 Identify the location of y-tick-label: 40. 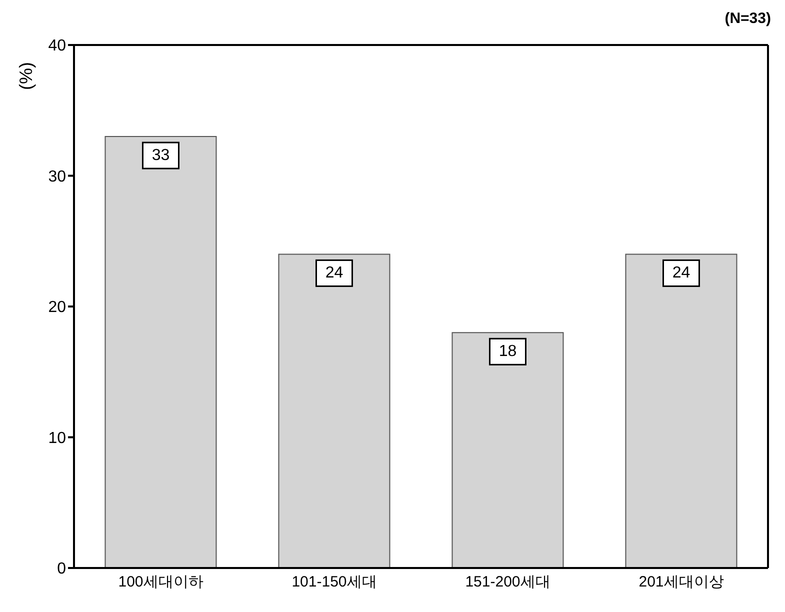
(57, 46).